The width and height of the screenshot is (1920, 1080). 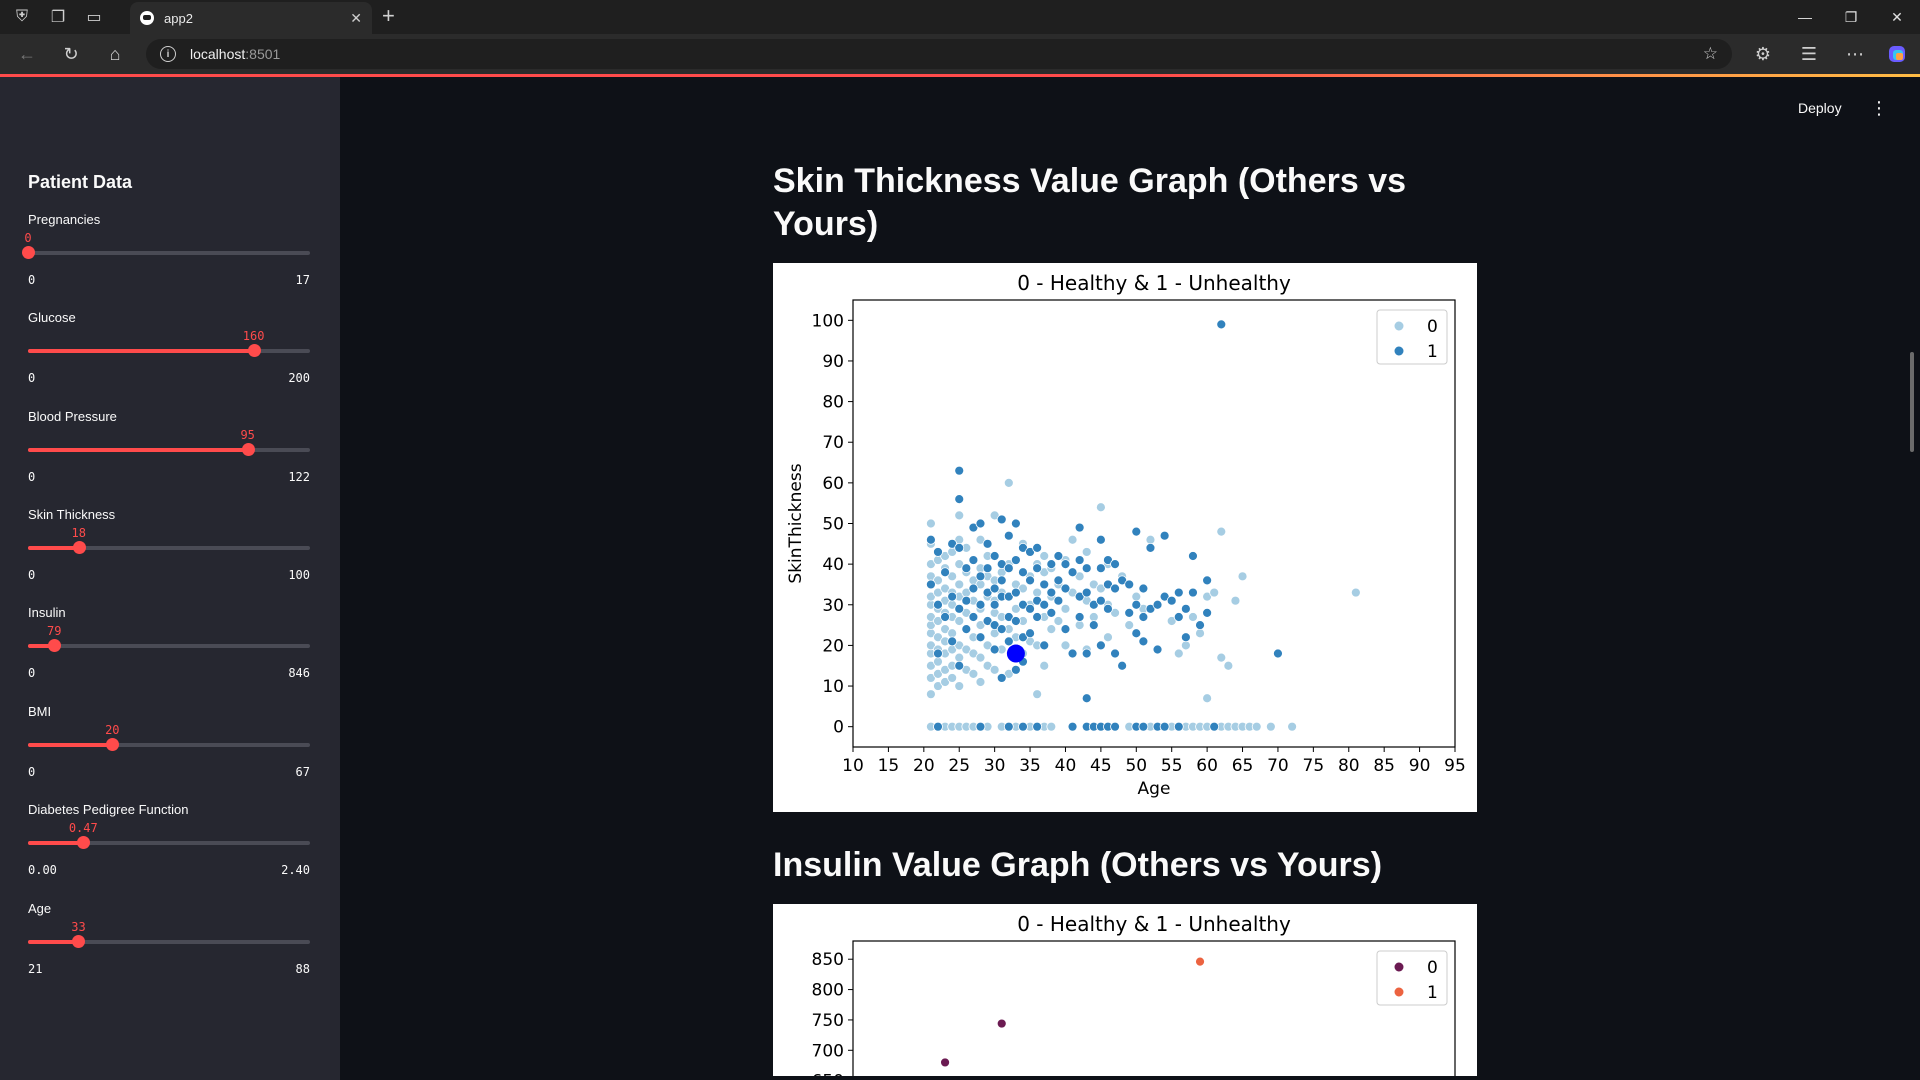 What do you see at coordinates (27, 53) in the screenshot?
I see `back-icon: ←` at bounding box center [27, 53].